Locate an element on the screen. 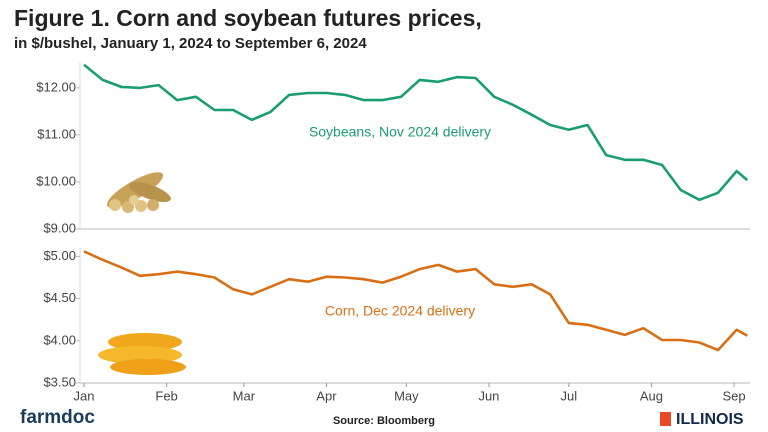  x-tick-label: Sep is located at coordinates (733, 395).